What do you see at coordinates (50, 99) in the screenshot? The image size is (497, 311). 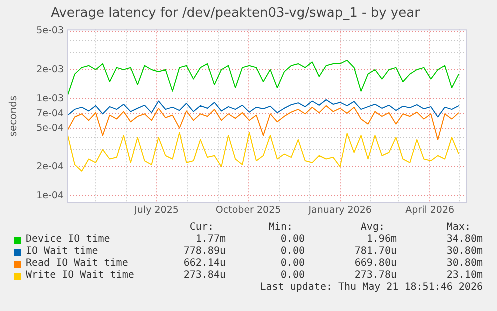 I see `y-tick-label: 1e-03` at bounding box center [50, 99].